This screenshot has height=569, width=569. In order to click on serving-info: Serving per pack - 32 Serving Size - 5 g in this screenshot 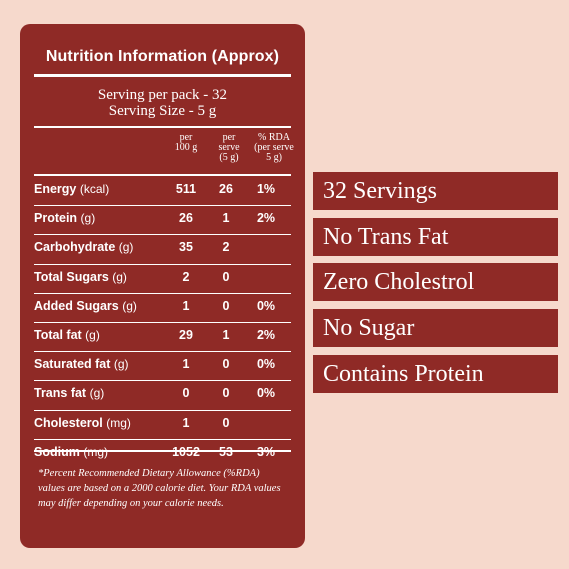, I will do `click(162, 103)`.